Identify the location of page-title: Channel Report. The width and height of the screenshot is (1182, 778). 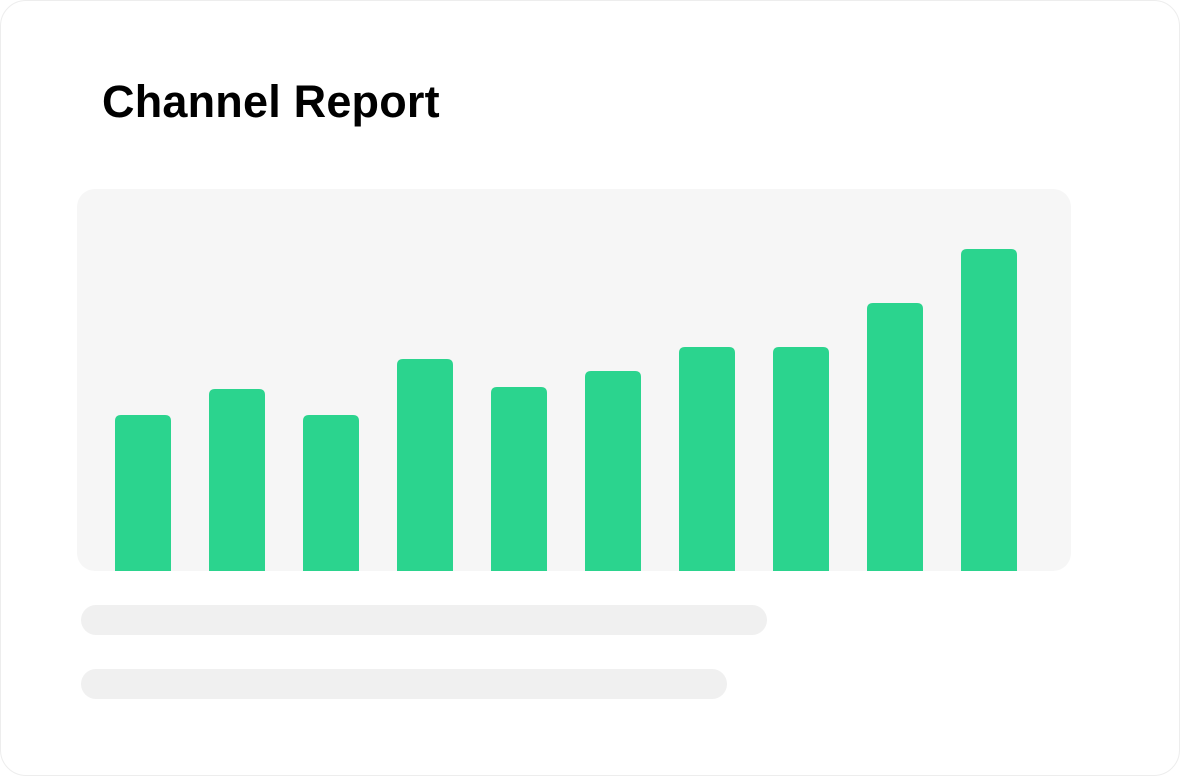
(271, 101).